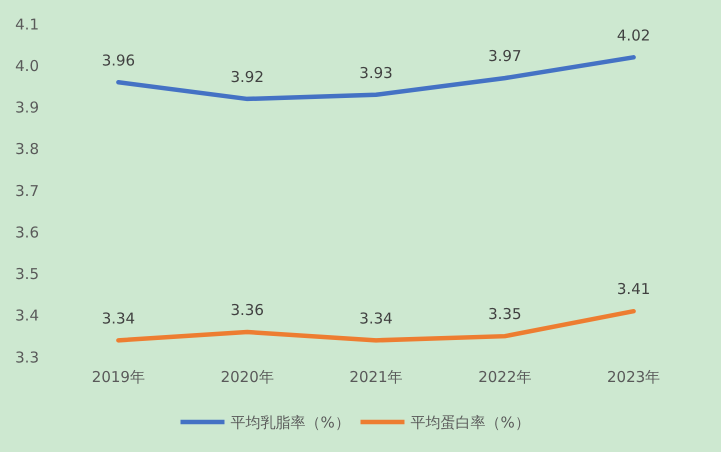  What do you see at coordinates (118, 377) in the screenshot?
I see `x-tick-label: 2019年` at bounding box center [118, 377].